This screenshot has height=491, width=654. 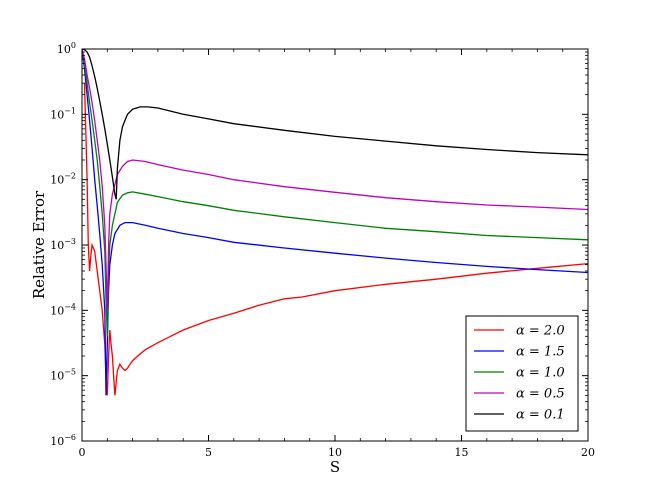 What do you see at coordinates (82, 452) in the screenshot?
I see `x-tick-label: 0` at bounding box center [82, 452].